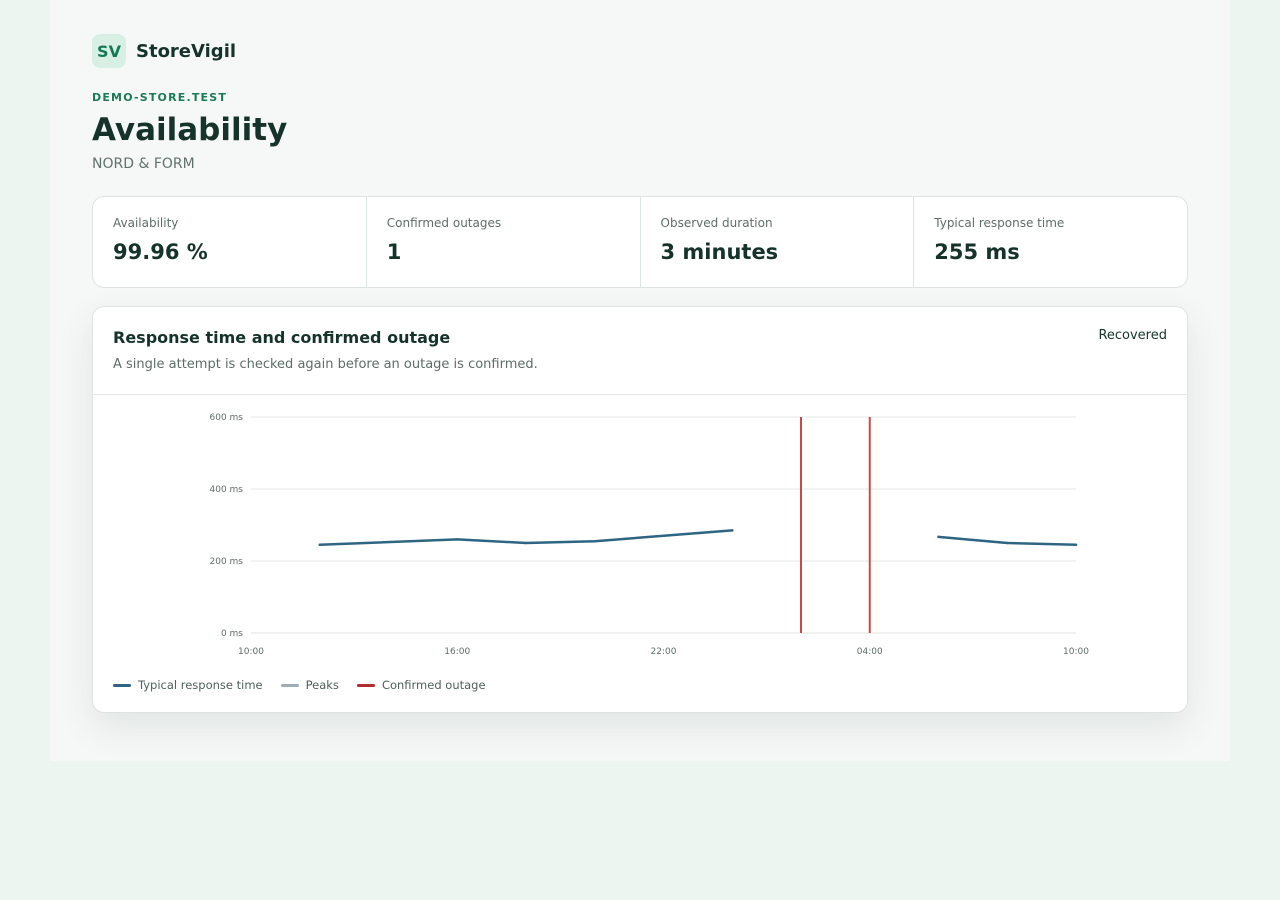  I want to click on brand-name: StoreVigil, so click(186, 51).